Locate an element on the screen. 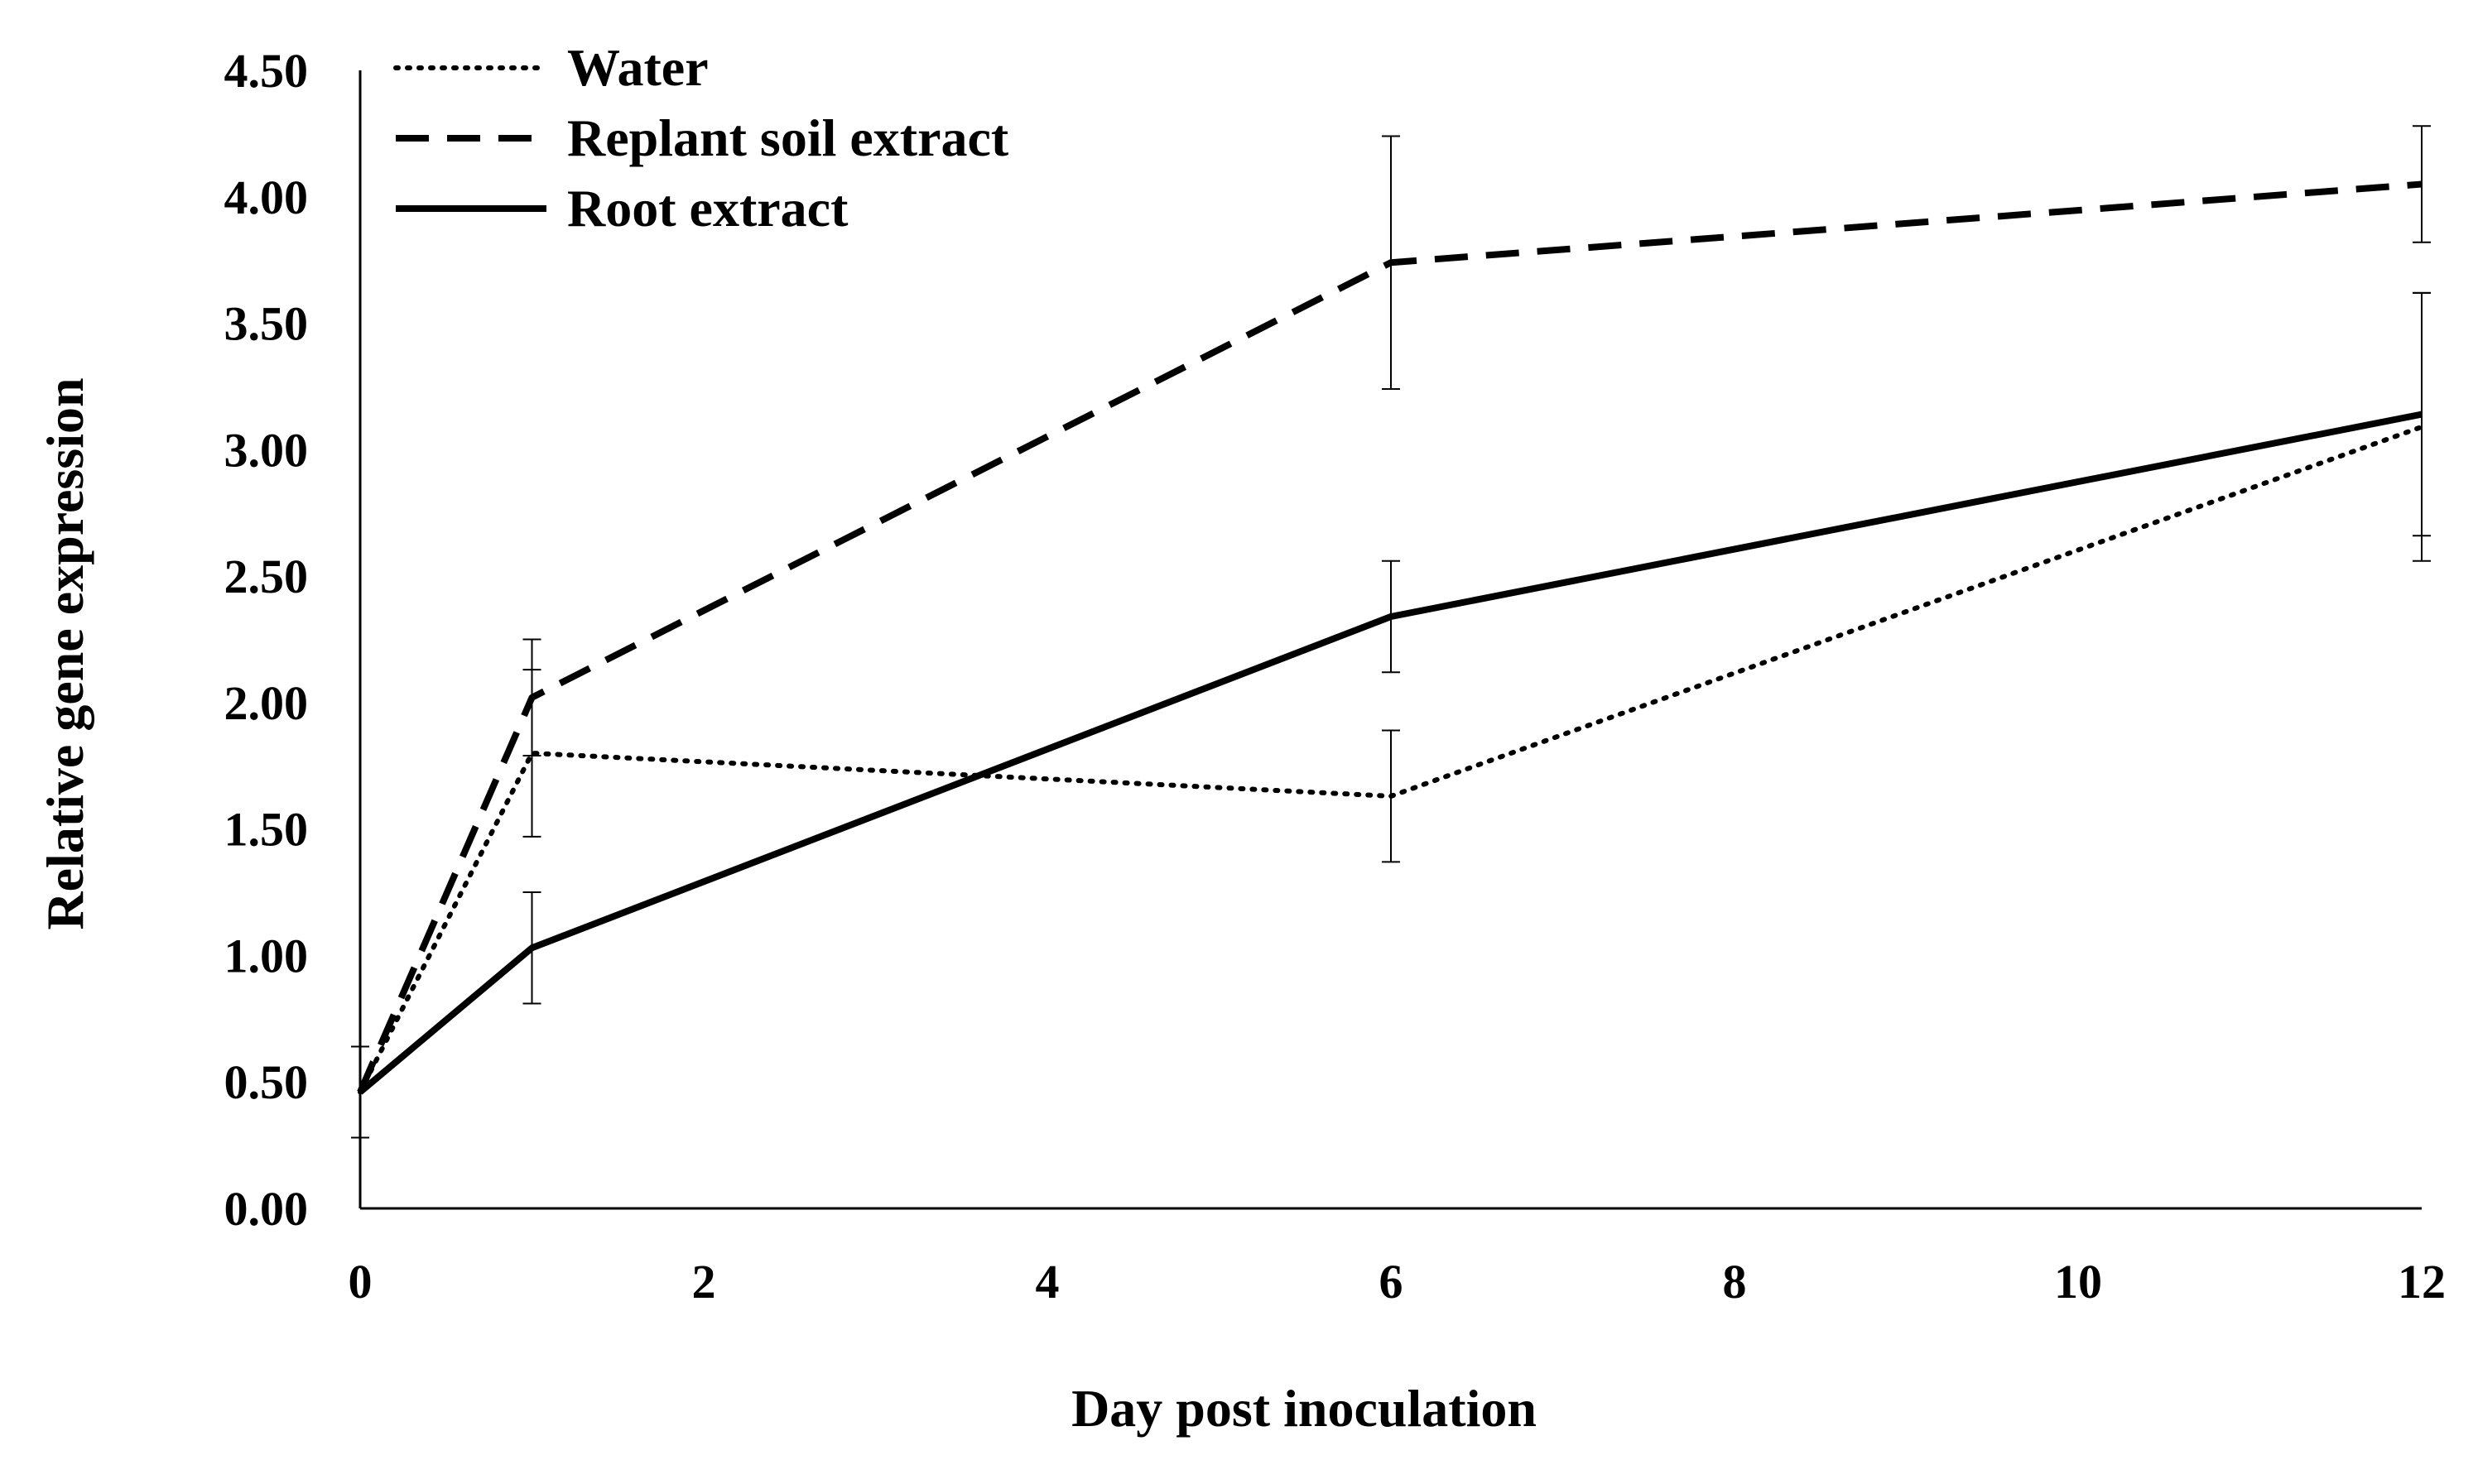 This screenshot has height=1484, width=2478. y-tick-label: 3.50 is located at coordinates (267, 324).